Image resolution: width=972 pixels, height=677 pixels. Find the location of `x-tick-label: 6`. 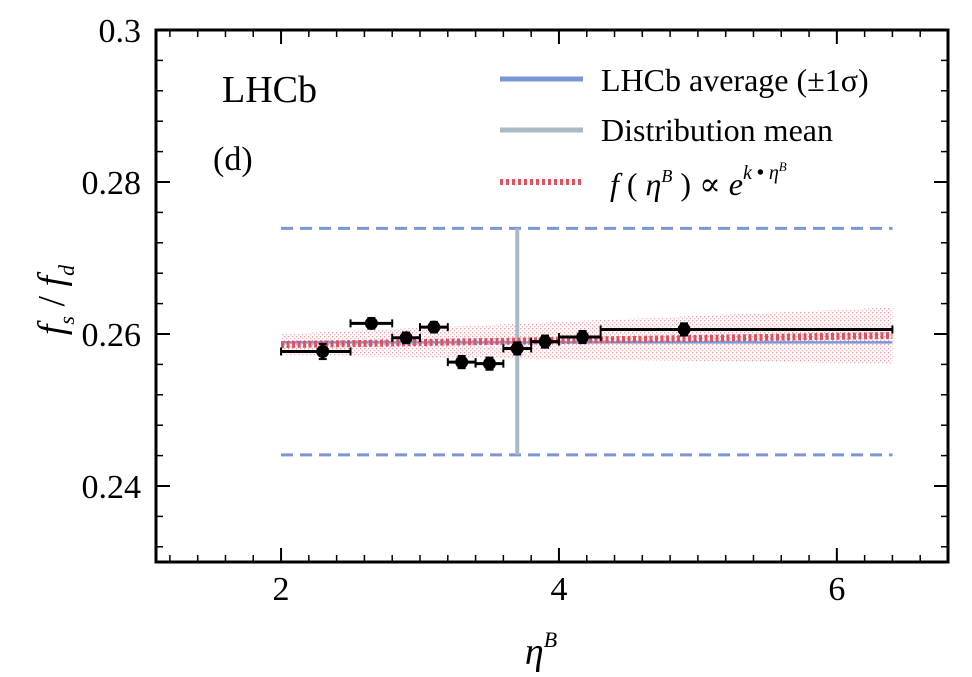

x-tick-label: 6 is located at coordinates (836, 589).